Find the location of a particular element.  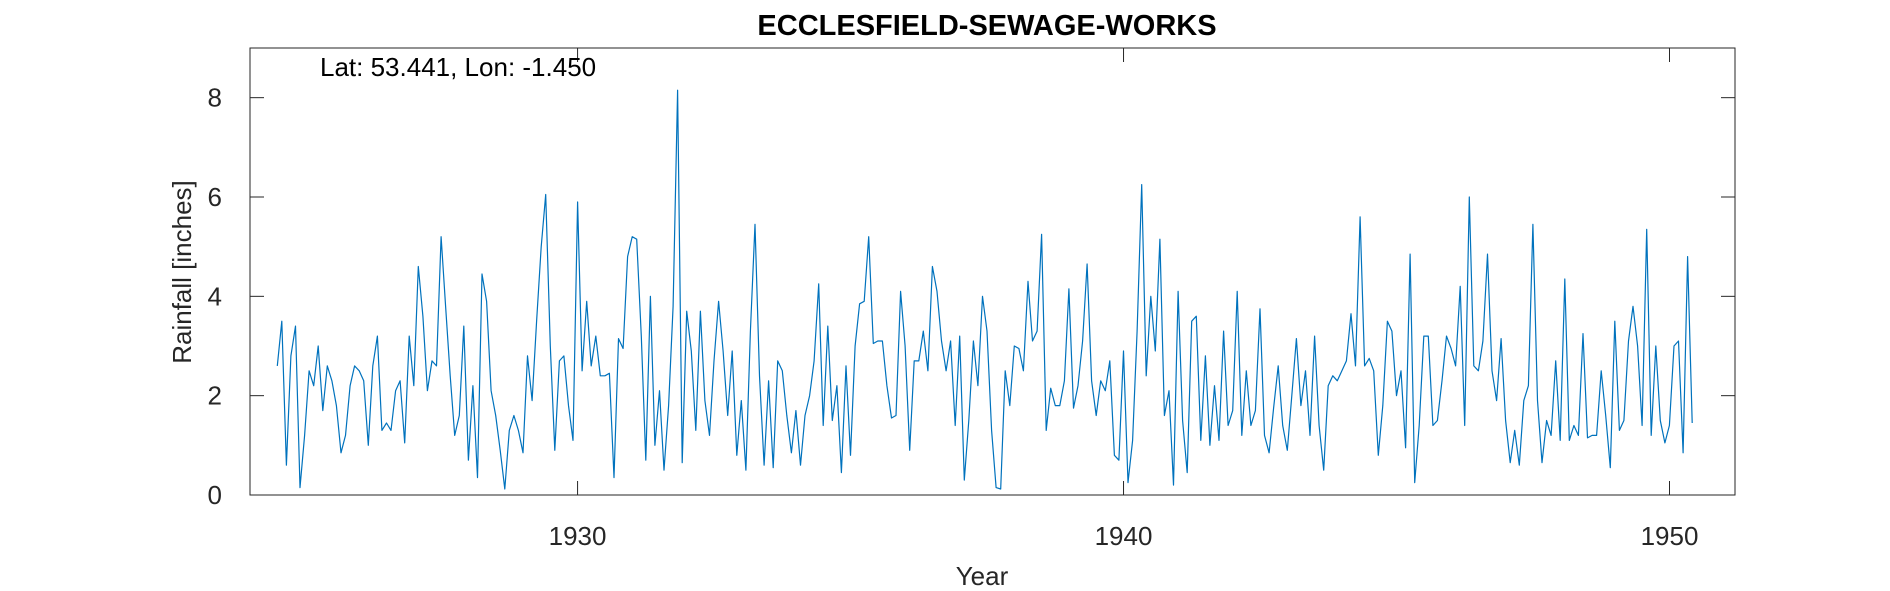

y-tick-label: 0 is located at coordinates (215, 495).